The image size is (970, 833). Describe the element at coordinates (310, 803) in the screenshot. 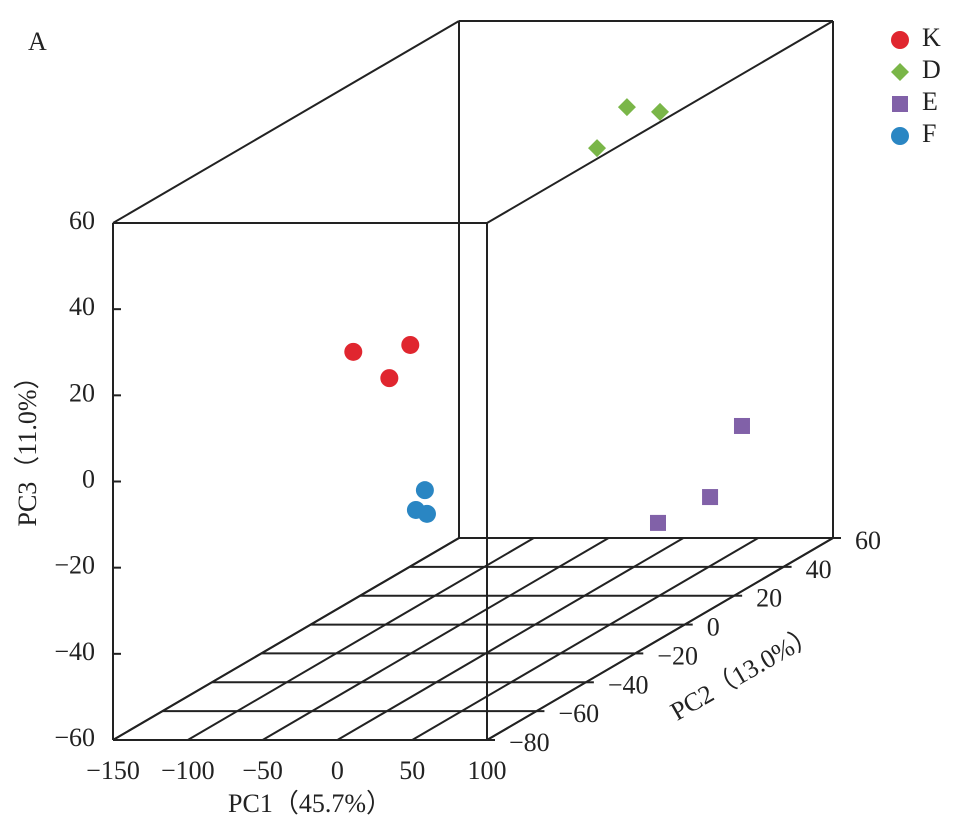

I see `x-axis-title: PC1（45.7%）` at that location.